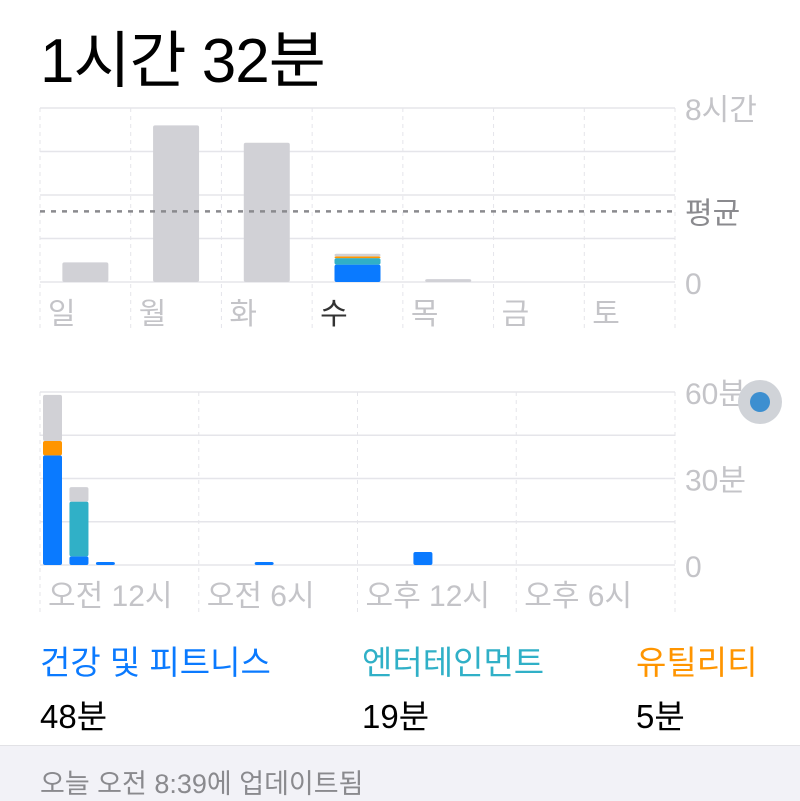  I want to click on hour-label: 오후 6시, so click(578, 596).